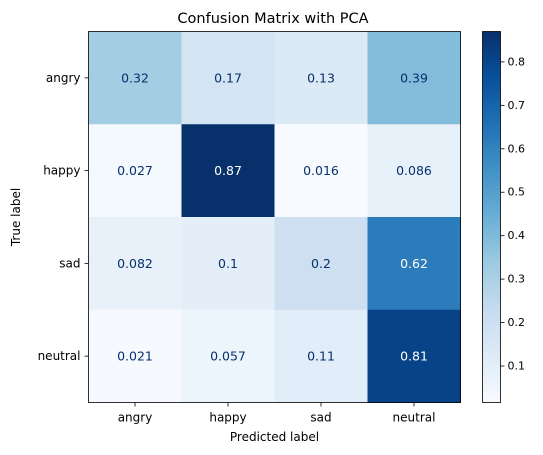 The image size is (543, 455). I want to click on cell-value-label: 0.2, so click(321, 263).